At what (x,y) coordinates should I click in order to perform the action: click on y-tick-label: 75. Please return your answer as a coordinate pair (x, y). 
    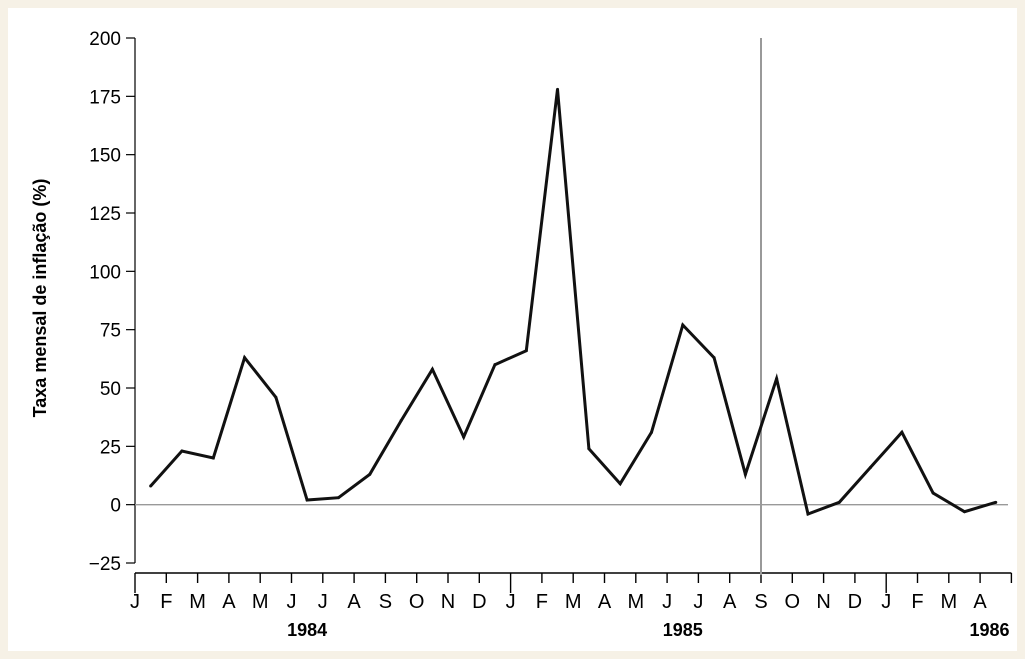
    Looking at the image, I should click on (110, 331).